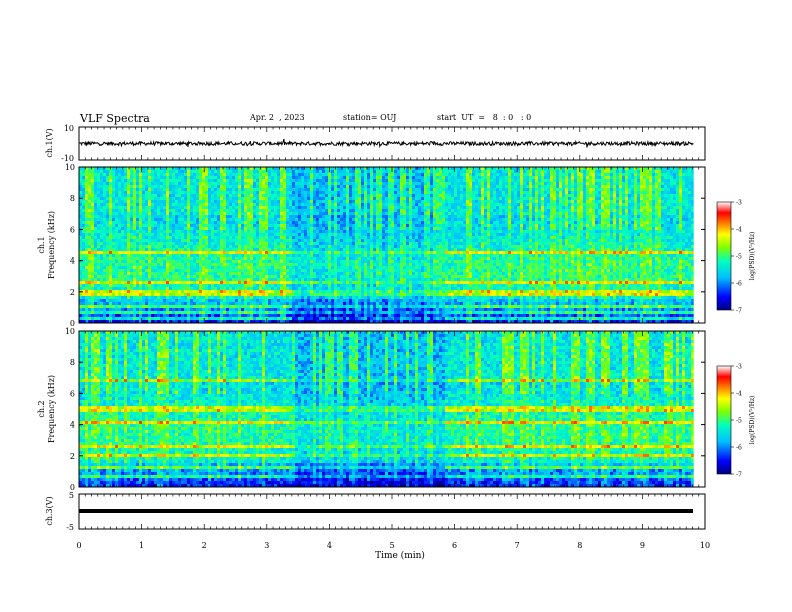 Image resolution: width=792 pixels, height=612 pixels. Describe the element at coordinates (369, 117) in the screenshot. I see `station-label: station= OUJ` at that location.